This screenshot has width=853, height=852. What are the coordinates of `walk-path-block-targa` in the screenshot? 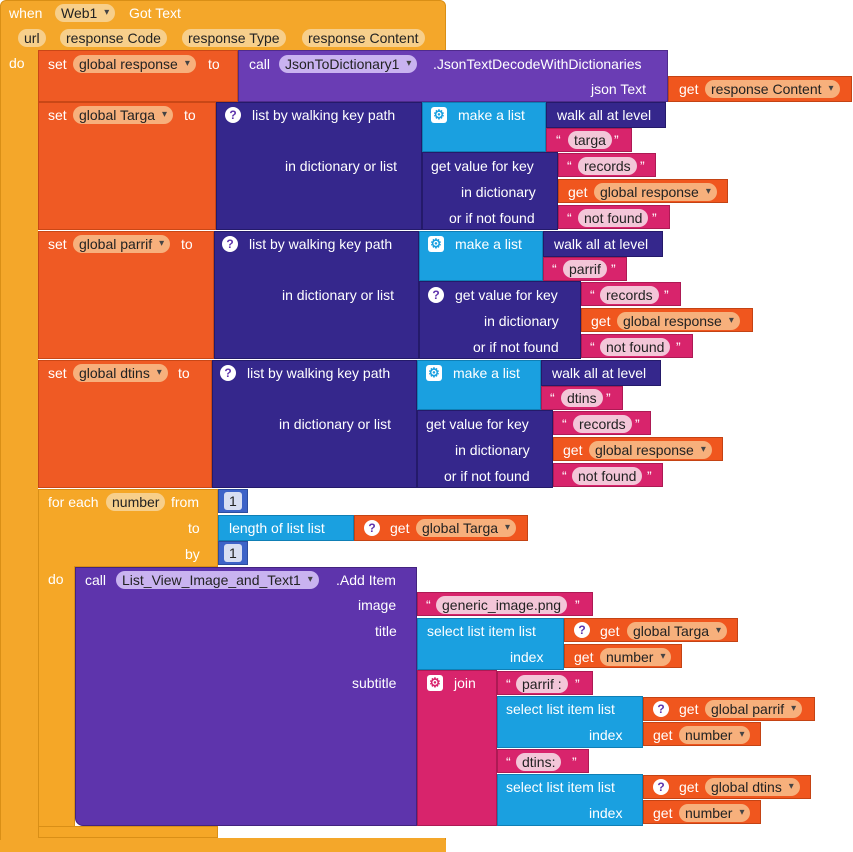 It's located at (319, 166).